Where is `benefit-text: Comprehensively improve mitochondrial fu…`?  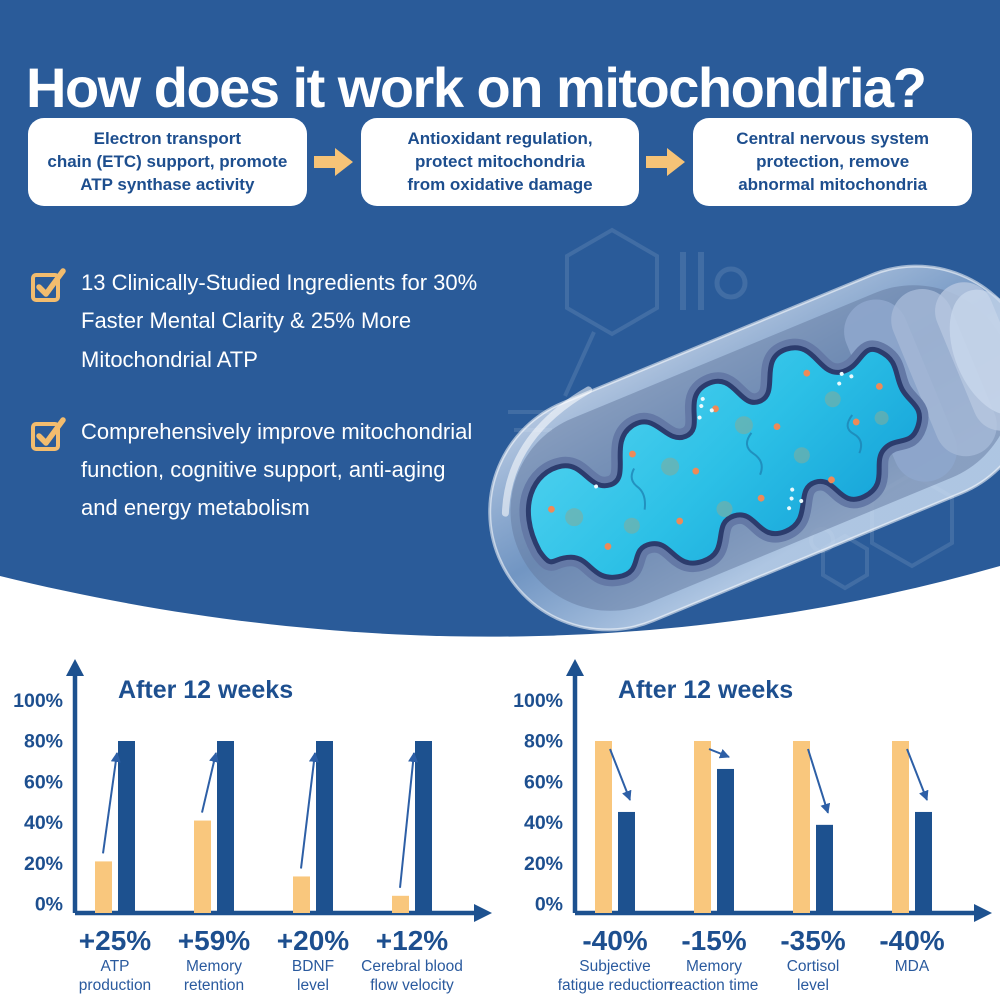 benefit-text: Comprehensively improve mitochondrial fu… is located at coordinates (277, 469).